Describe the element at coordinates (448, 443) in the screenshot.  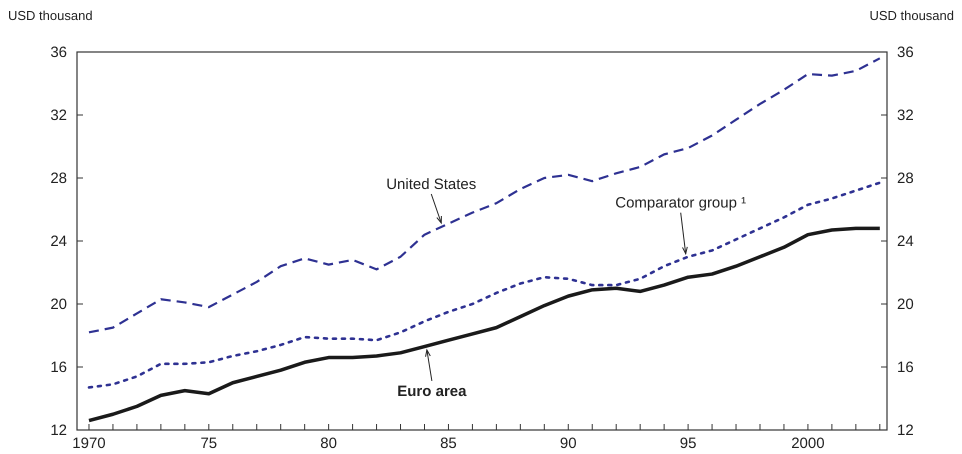
I see `x-tick-label: 85` at that location.